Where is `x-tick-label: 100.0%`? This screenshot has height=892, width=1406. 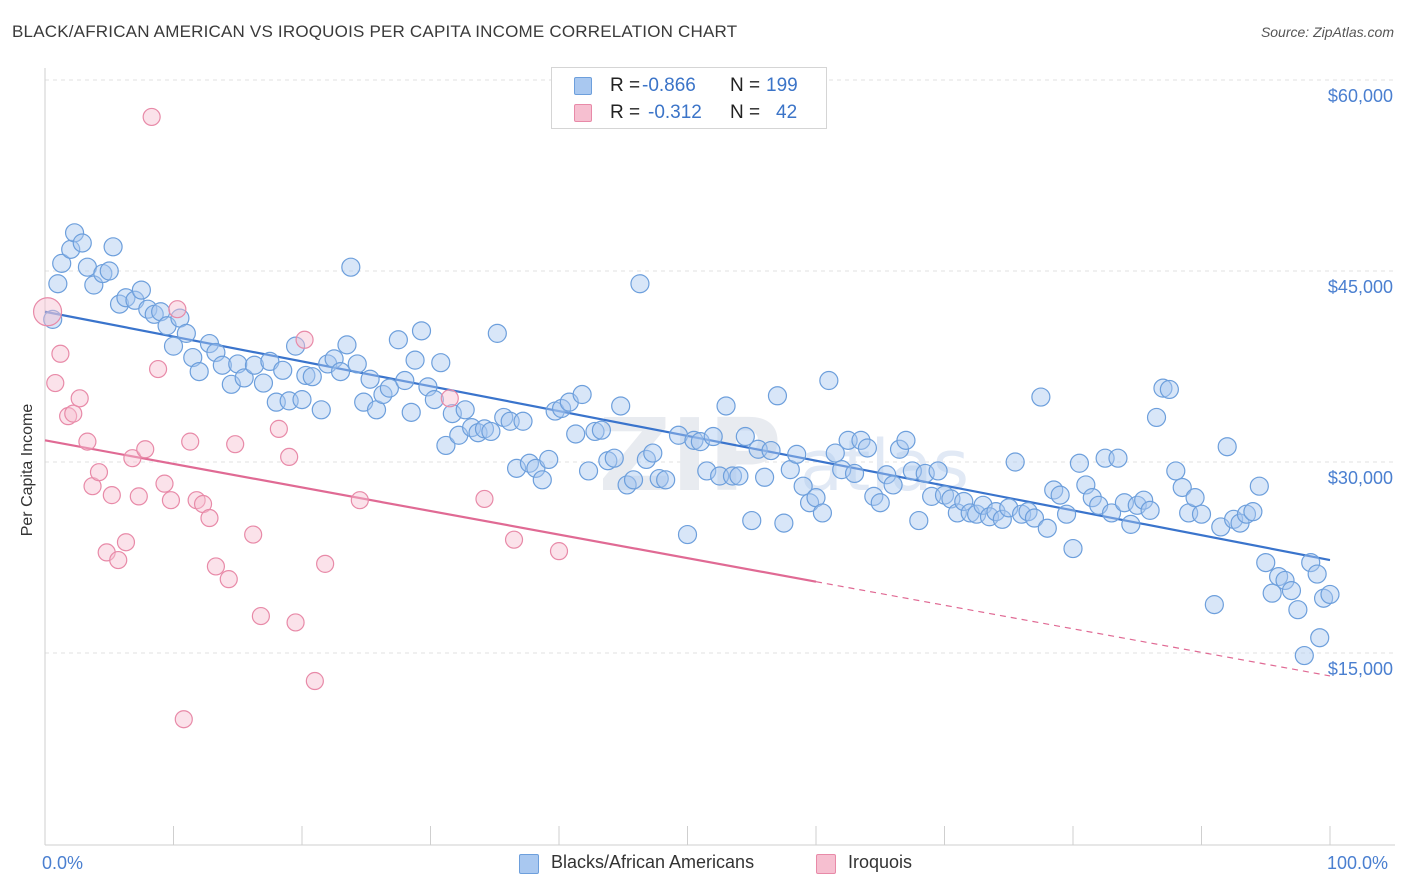
x-tick-label: 100.0% is located at coordinates (1358, 863).